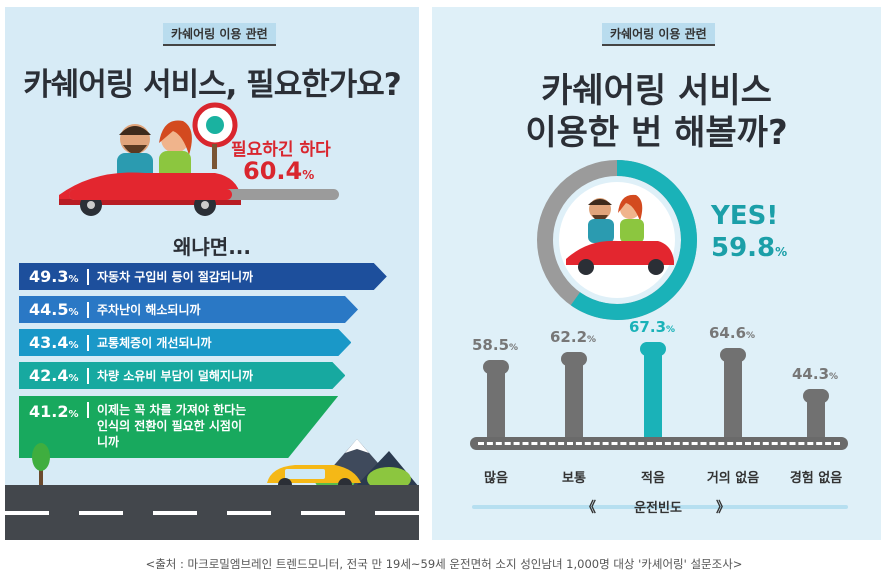 Image resolution: width=888 pixels, height=580 pixels. What do you see at coordinates (816, 478) in the screenshot?
I see `frequency-category-label: 경험 없음` at bounding box center [816, 478].